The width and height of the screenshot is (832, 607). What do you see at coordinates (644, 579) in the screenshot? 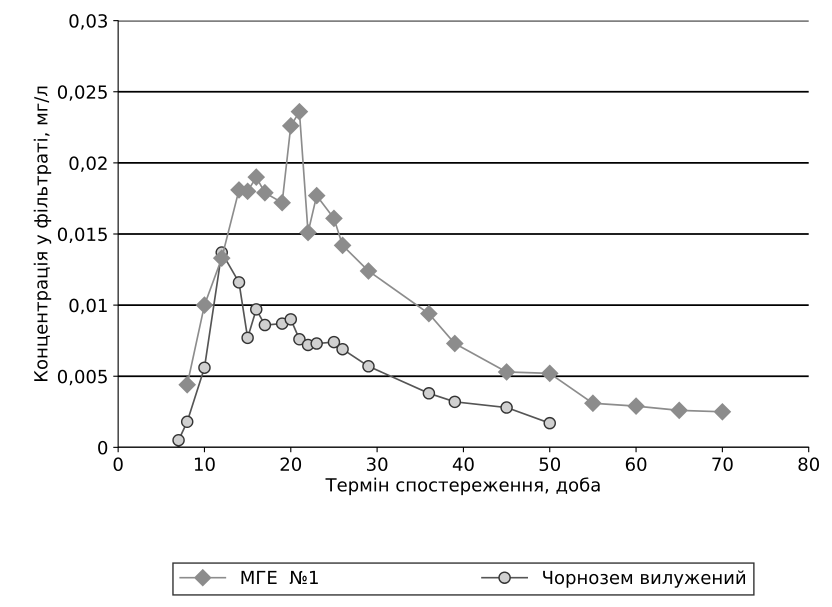
I see `legend-label: Чорнозем вилужений` at bounding box center [644, 579].